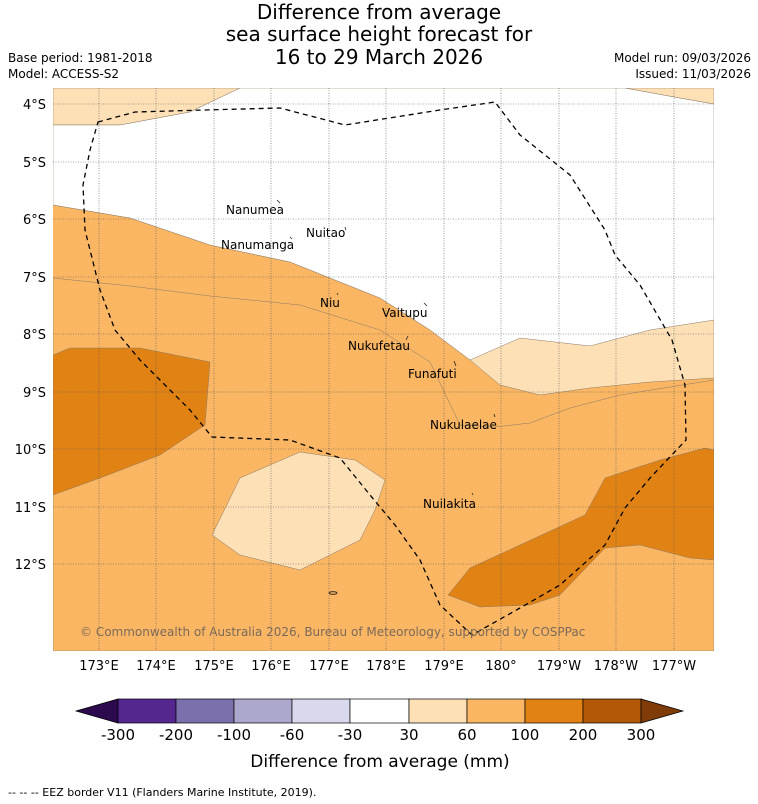 This screenshot has width=758, height=804. I want to click on lon-label-178e: 178°E, so click(386, 666).